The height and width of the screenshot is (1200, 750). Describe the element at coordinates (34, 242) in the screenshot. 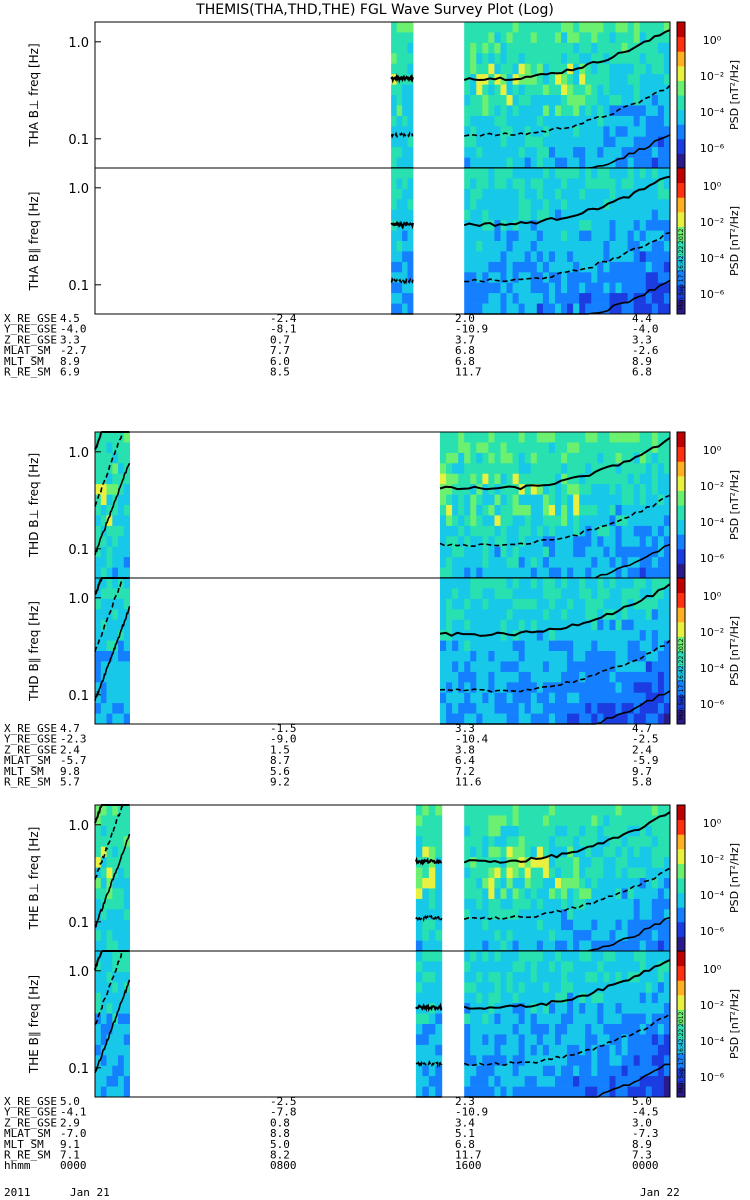

I see `panel-ylabel: THA B∥ freq [Hz]` at that location.